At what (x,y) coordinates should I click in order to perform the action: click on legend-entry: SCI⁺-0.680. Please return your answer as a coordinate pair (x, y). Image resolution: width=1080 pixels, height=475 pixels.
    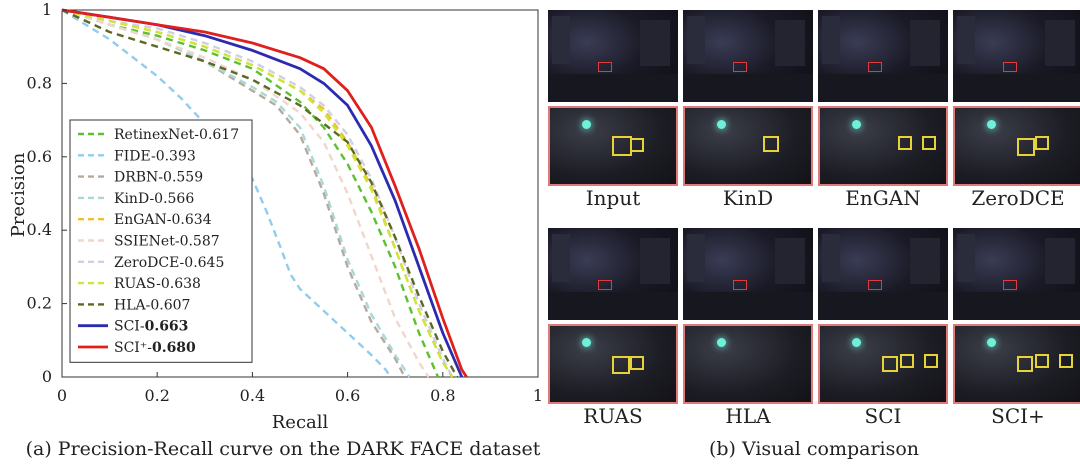
    Looking at the image, I should click on (155, 348).